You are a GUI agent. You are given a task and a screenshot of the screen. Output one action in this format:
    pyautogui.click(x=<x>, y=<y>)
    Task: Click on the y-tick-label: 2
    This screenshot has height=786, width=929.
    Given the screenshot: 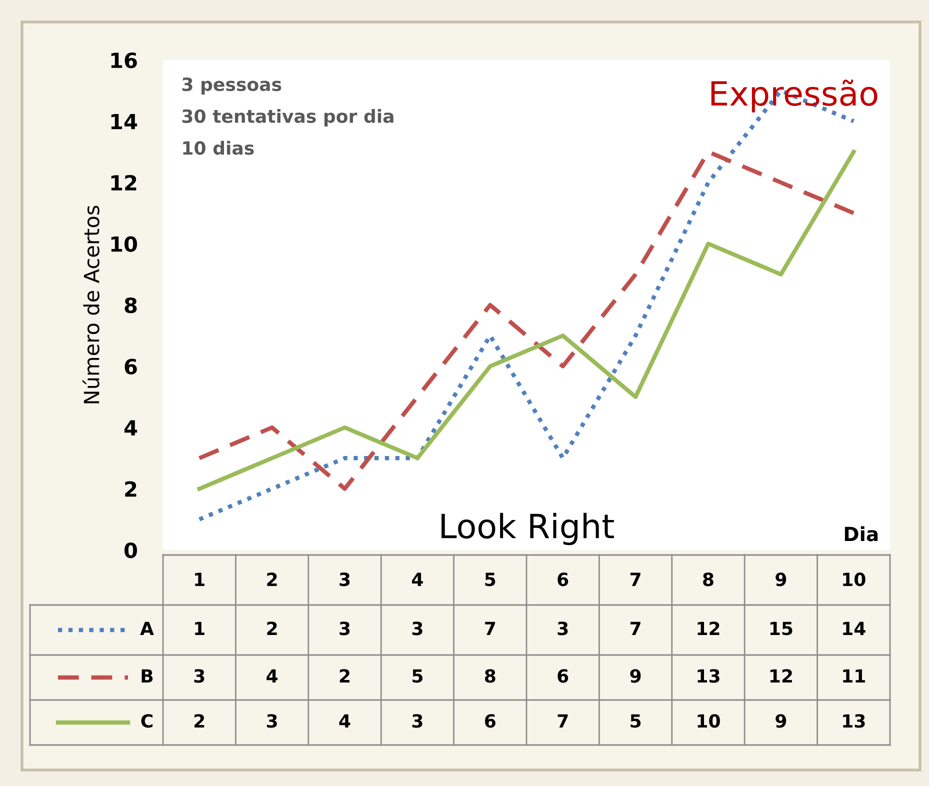 What is the action you would take?
    pyautogui.click(x=130, y=489)
    